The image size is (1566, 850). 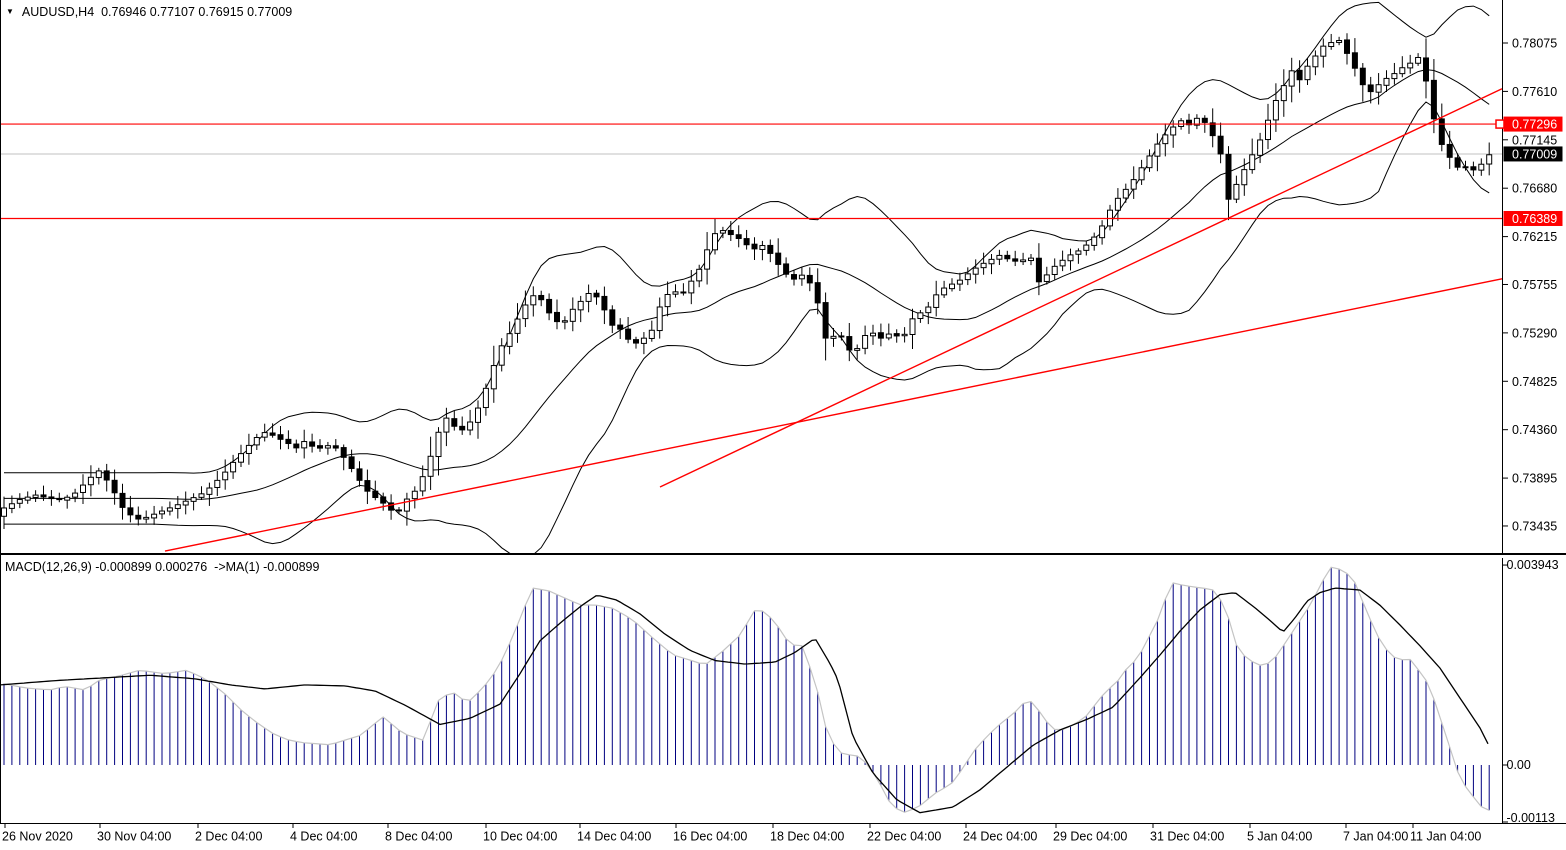 What do you see at coordinates (1530, 691) in the screenshot?
I see `macd-axis: 0.003943 0.00 -0.00113` at bounding box center [1530, 691].